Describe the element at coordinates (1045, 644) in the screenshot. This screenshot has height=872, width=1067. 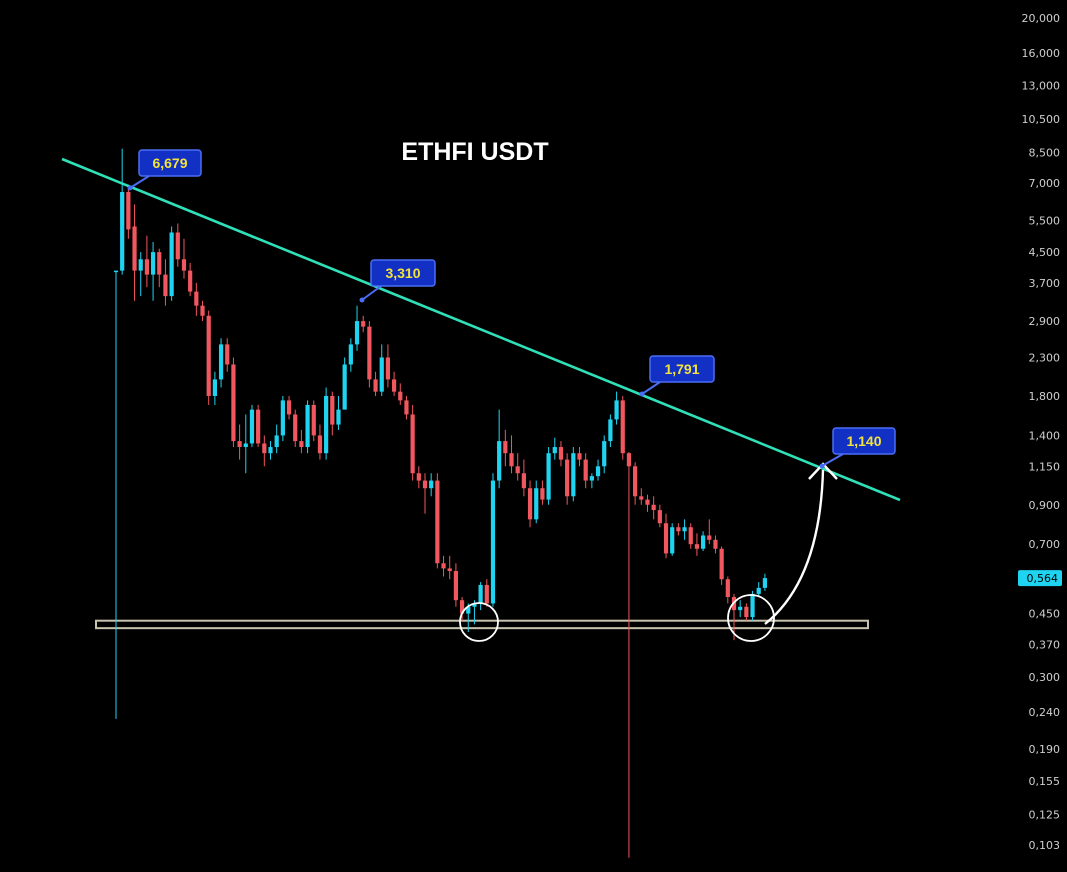
I see `y-tick-label: 0,370` at that location.